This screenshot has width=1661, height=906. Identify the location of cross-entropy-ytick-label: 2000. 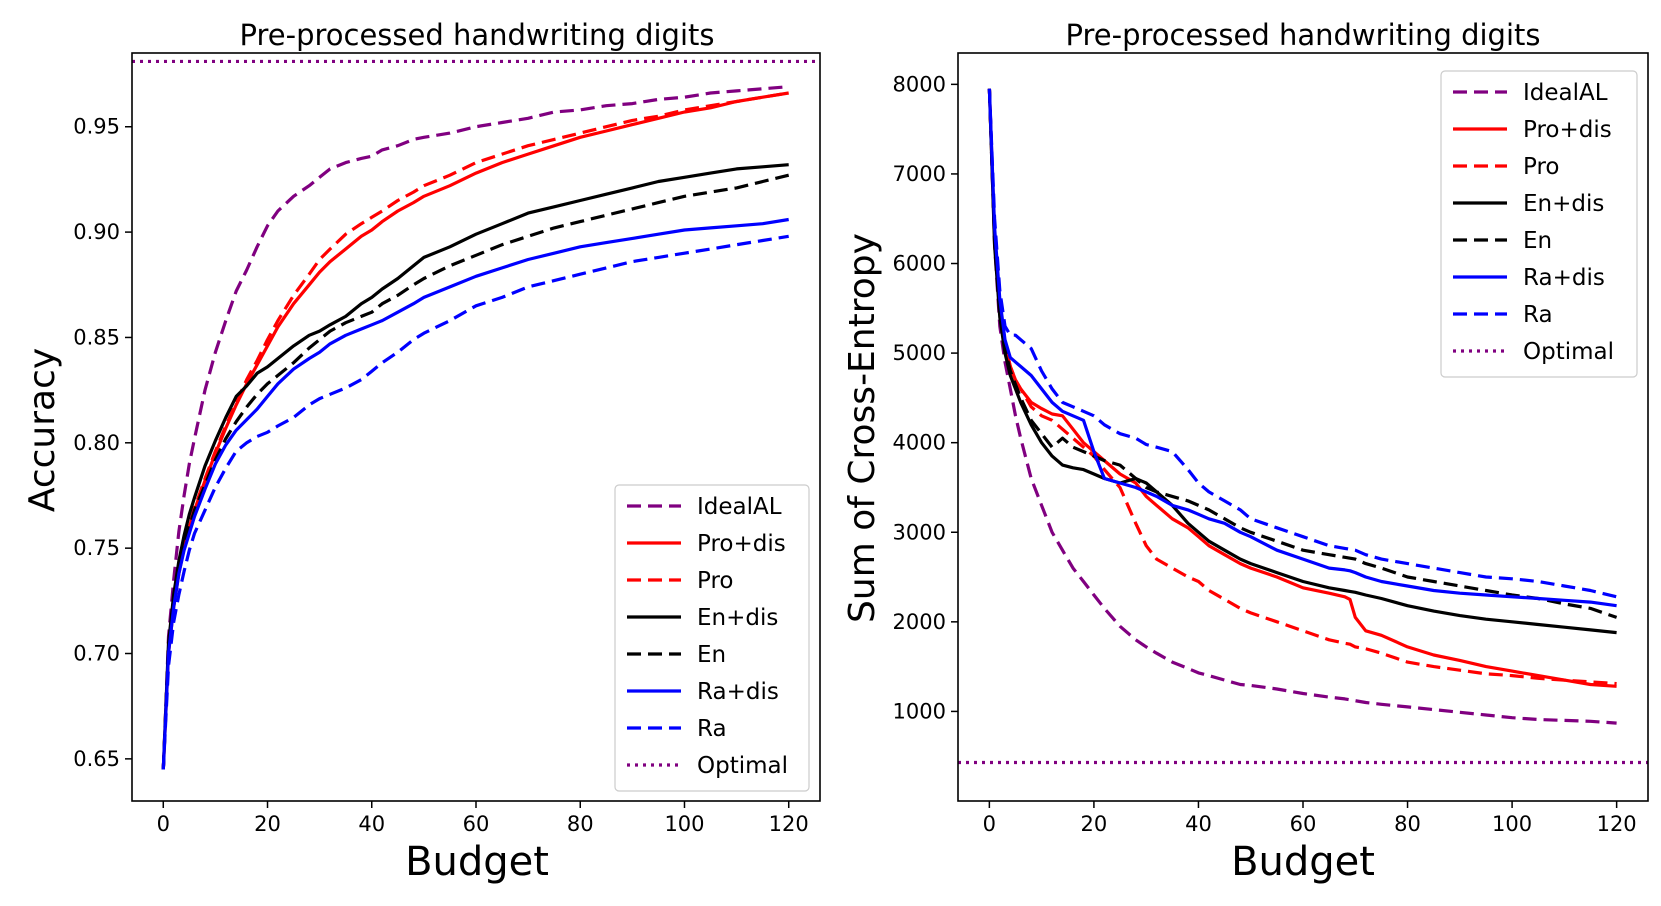
(919, 622).